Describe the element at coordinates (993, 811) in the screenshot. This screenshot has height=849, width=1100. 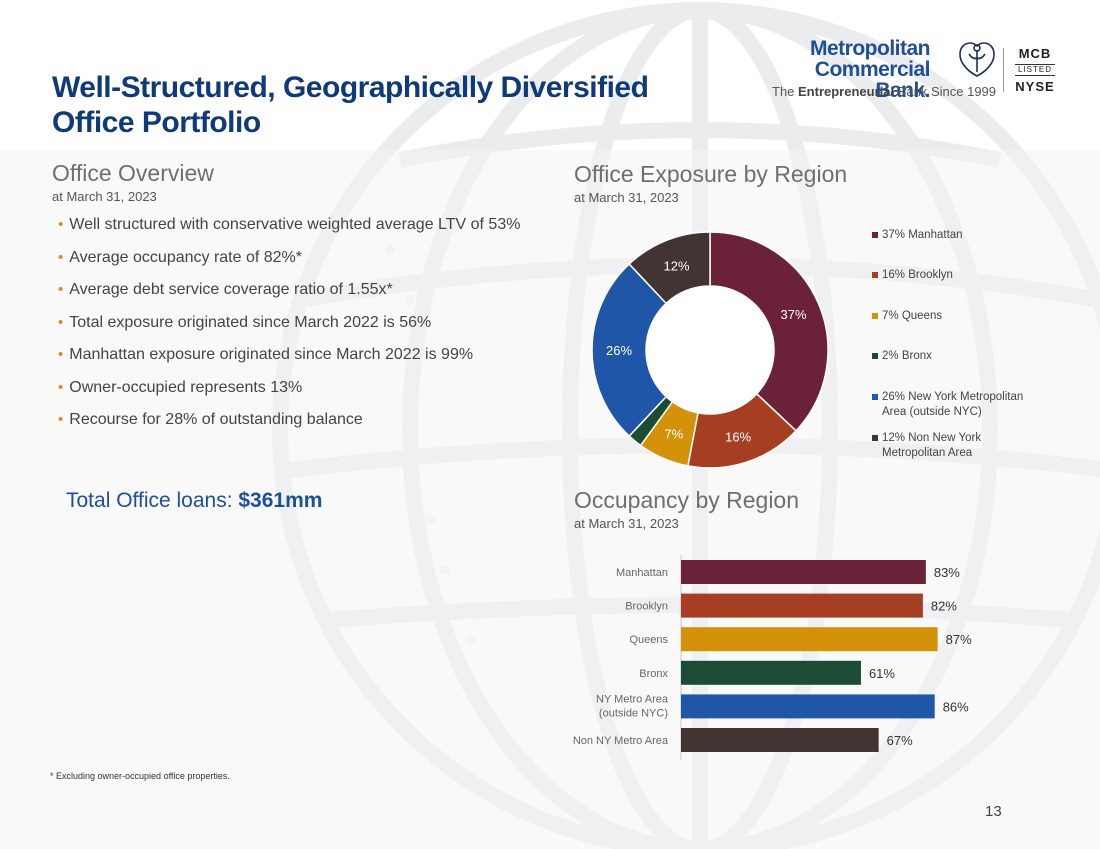
I see `page-number: 13` at that location.